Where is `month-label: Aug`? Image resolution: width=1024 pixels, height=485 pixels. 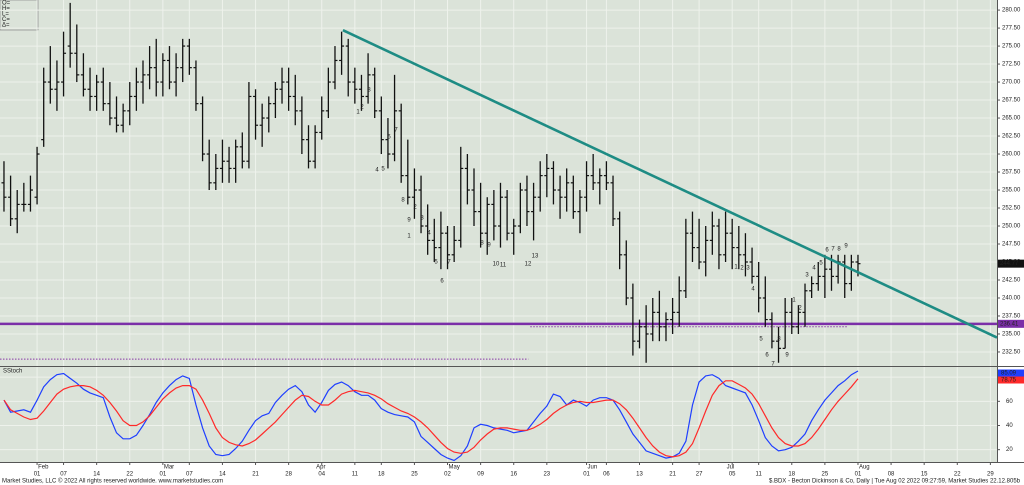
month-label: Aug is located at coordinates (864, 468).